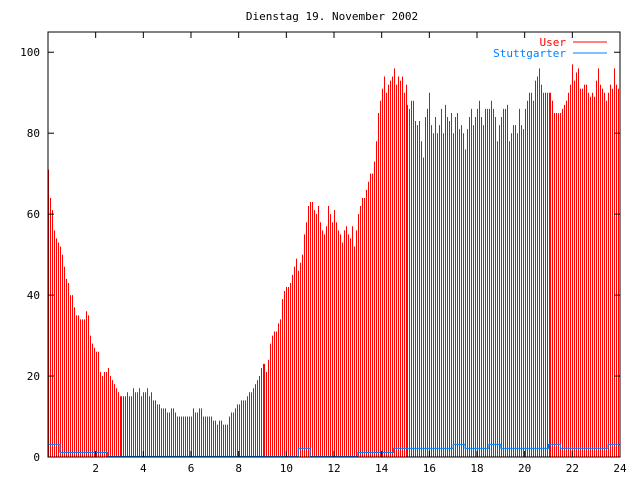  Describe the element at coordinates (529, 53) in the screenshot. I see `legend-label-stuttgarter: Stuttgarter` at that location.